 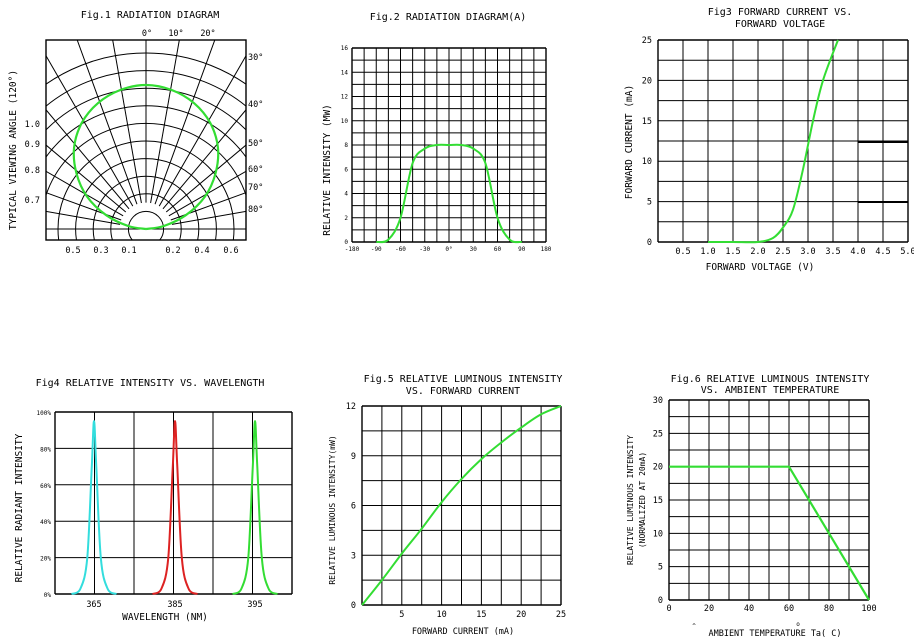 What do you see at coordinates (522, 249) in the screenshot?
I see `fig2-x-tick: 90` at bounding box center [522, 249].